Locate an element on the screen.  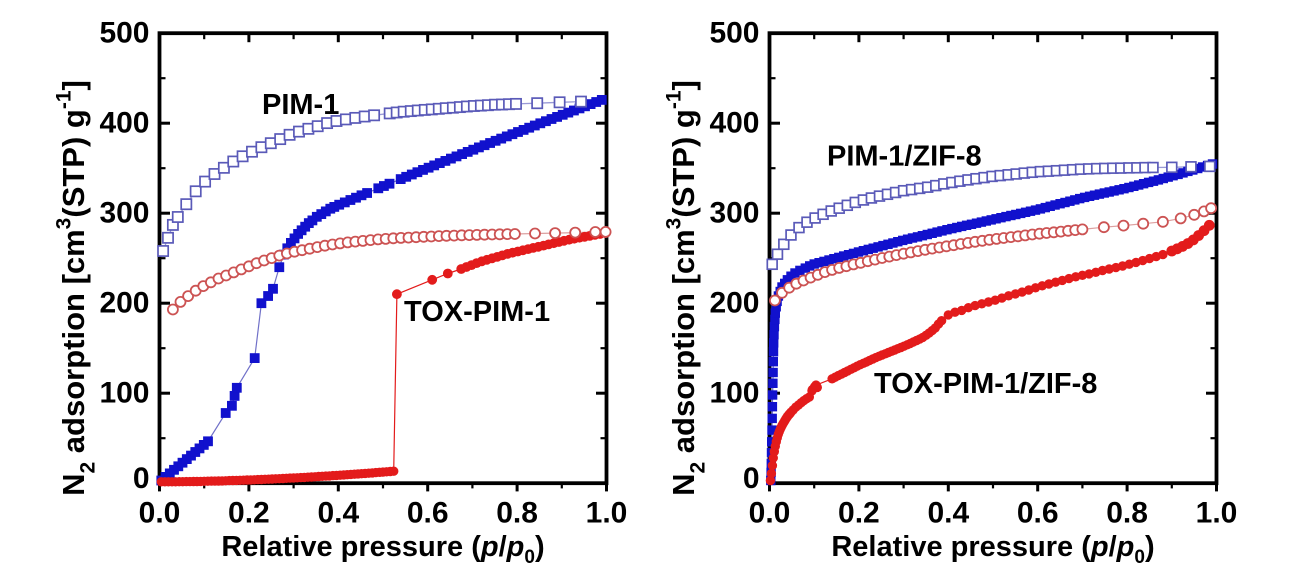
svg-text: TOX-PIM-1 is located at coordinates (477, 312).